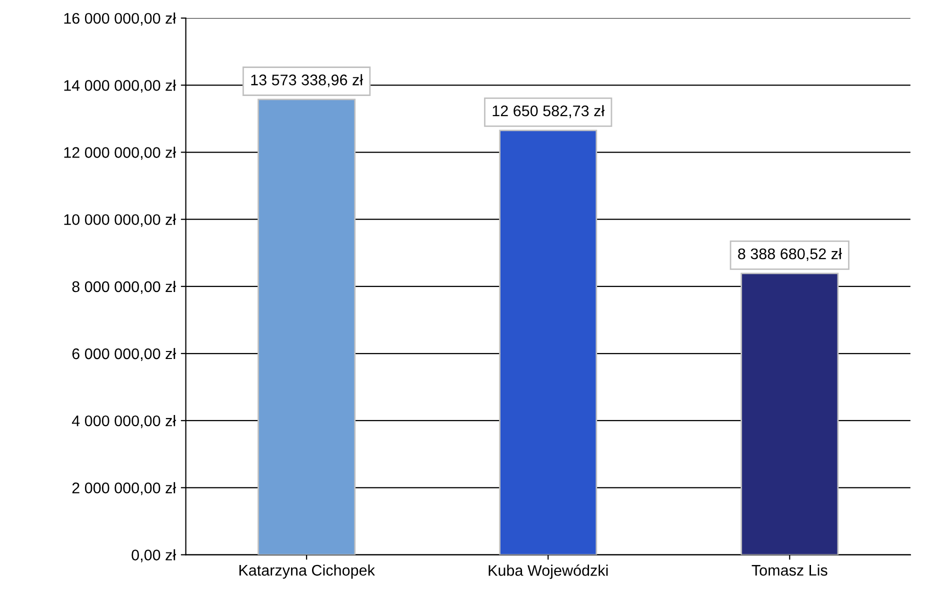  What do you see at coordinates (124, 287) in the screenshot?
I see `y-tick-label: 8 000 000,00 zł` at bounding box center [124, 287].